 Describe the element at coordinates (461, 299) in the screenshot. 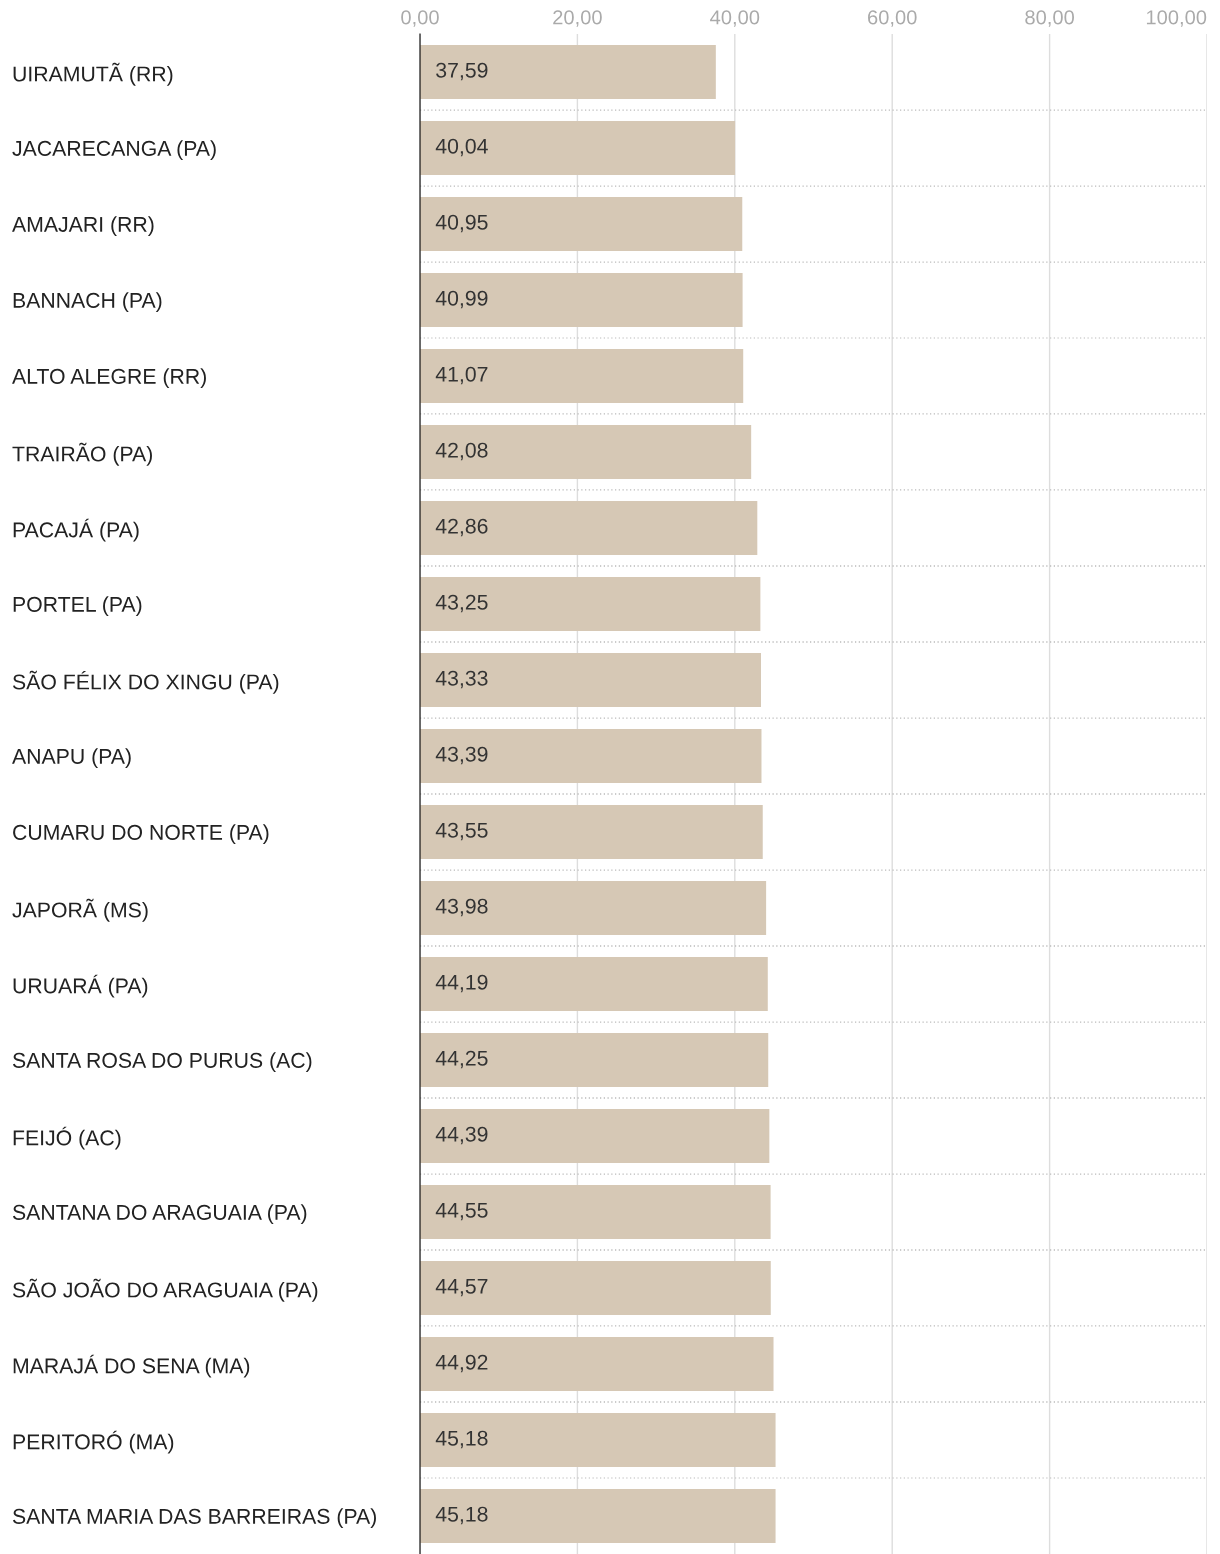

I see `data-label: 40,99` at that location.